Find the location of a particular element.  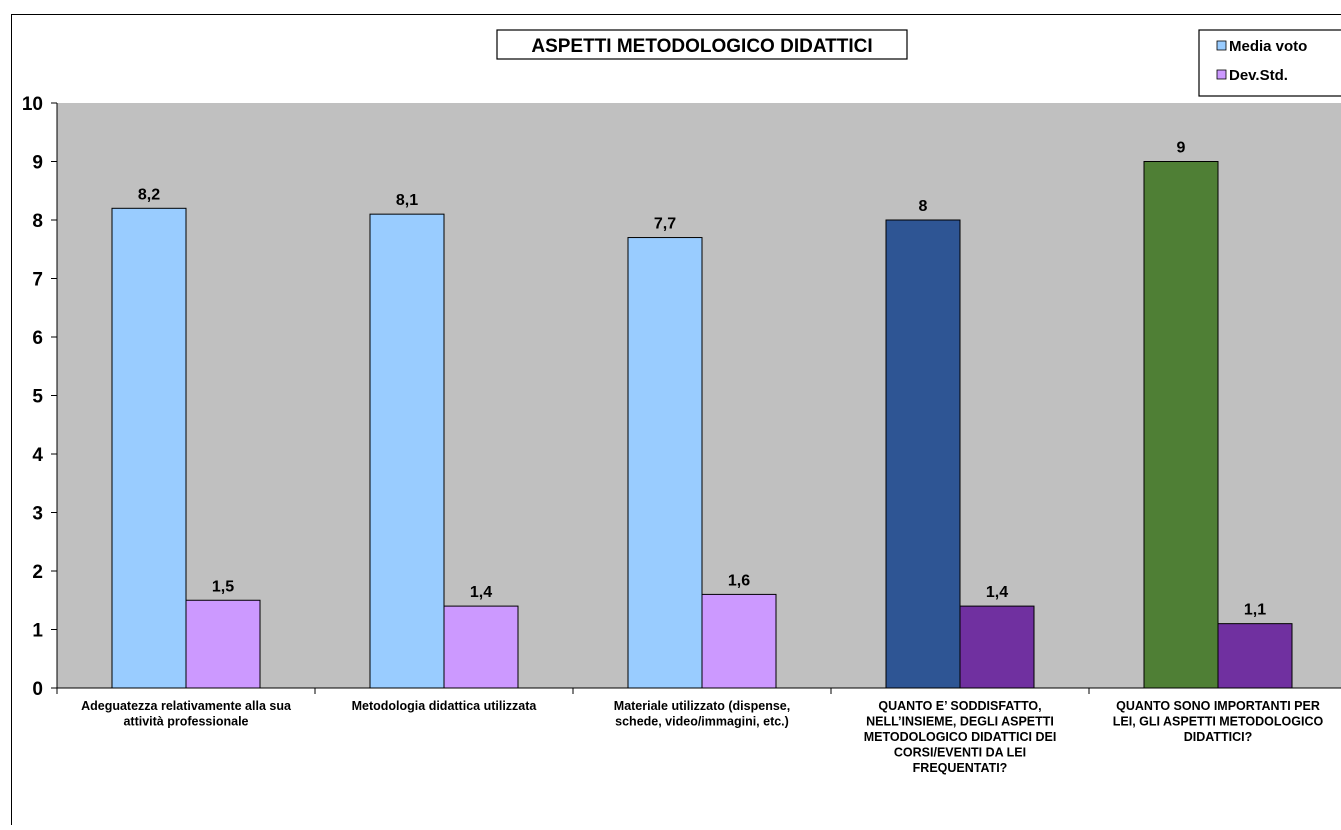

y-tick-label: 8 is located at coordinates (37, 221).